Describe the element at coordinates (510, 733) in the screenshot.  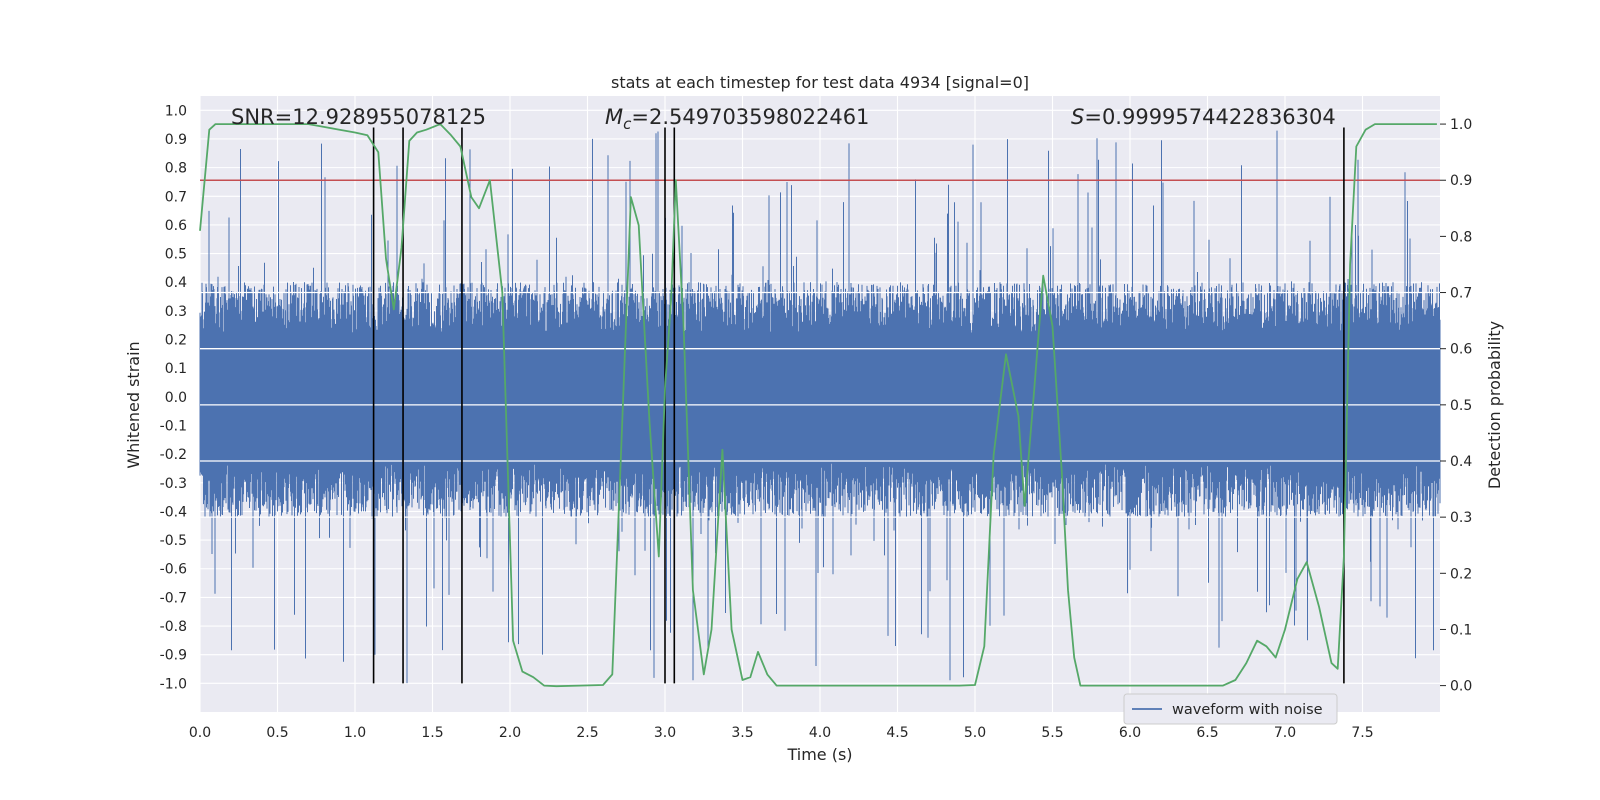
I see `x-tick-label: 2.0` at that location.